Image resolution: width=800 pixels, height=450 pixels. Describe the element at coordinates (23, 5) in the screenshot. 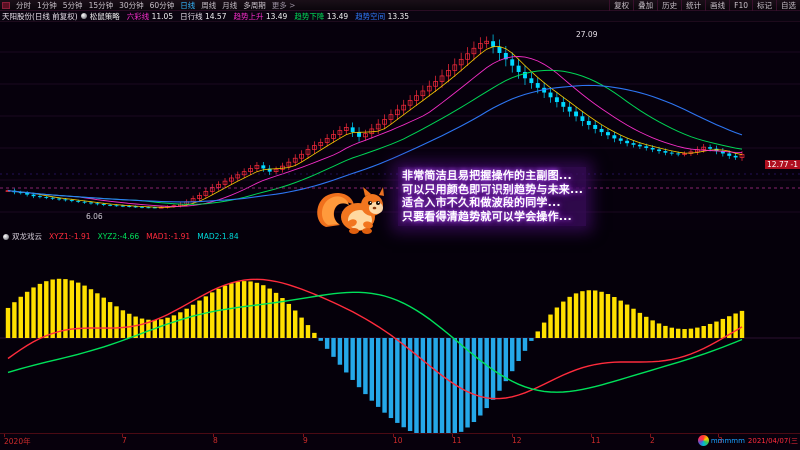

I see `period-item-0: 分时` at that location.